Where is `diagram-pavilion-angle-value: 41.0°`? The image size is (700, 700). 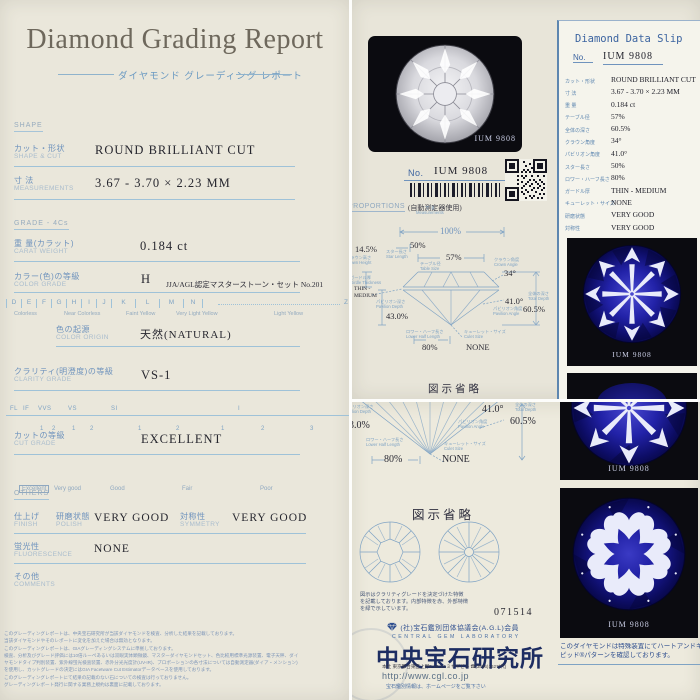
diagram-pavilion-angle-value: 41.0° is located at coordinates (514, 301).